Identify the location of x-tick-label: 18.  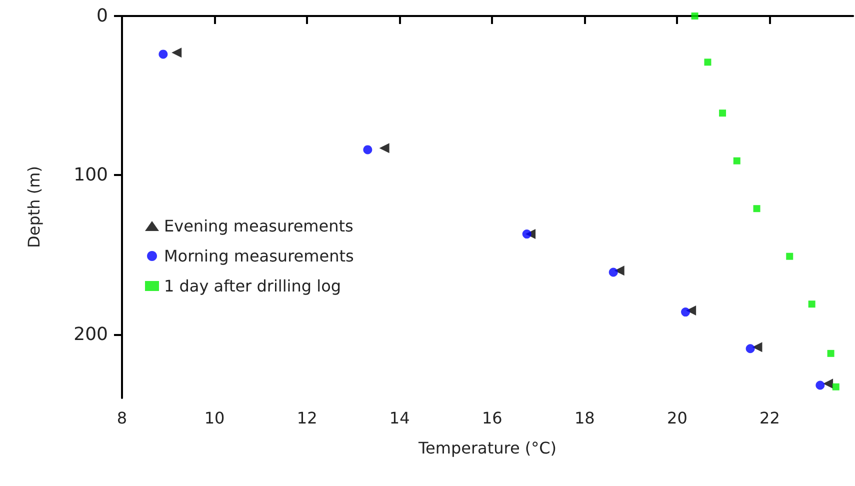
(584, 418).